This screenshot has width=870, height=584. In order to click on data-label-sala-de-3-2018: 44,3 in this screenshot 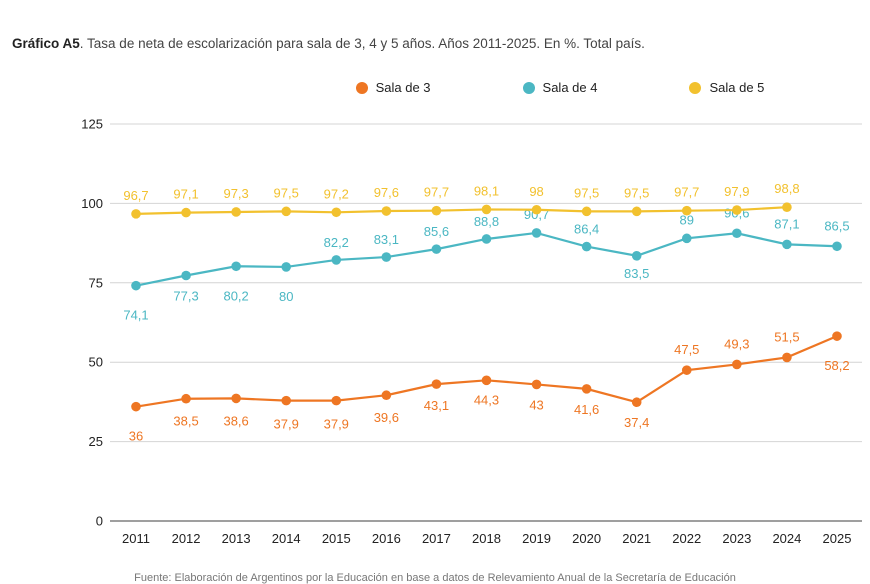, I will do `click(486, 399)`.